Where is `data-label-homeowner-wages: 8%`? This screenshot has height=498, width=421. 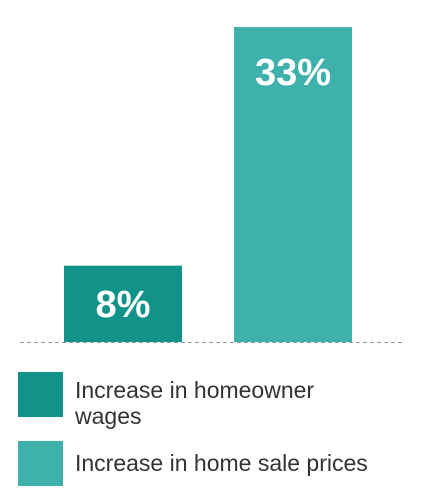 data-label-homeowner-wages: 8% is located at coordinates (123, 305).